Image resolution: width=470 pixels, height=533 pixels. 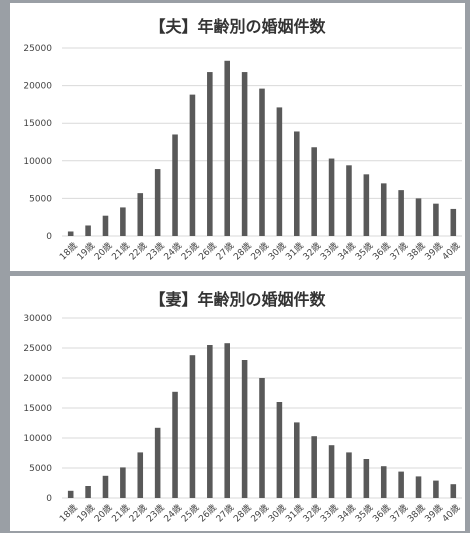 I want to click on y-tick-label: 30000, so click(x=37, y=319).